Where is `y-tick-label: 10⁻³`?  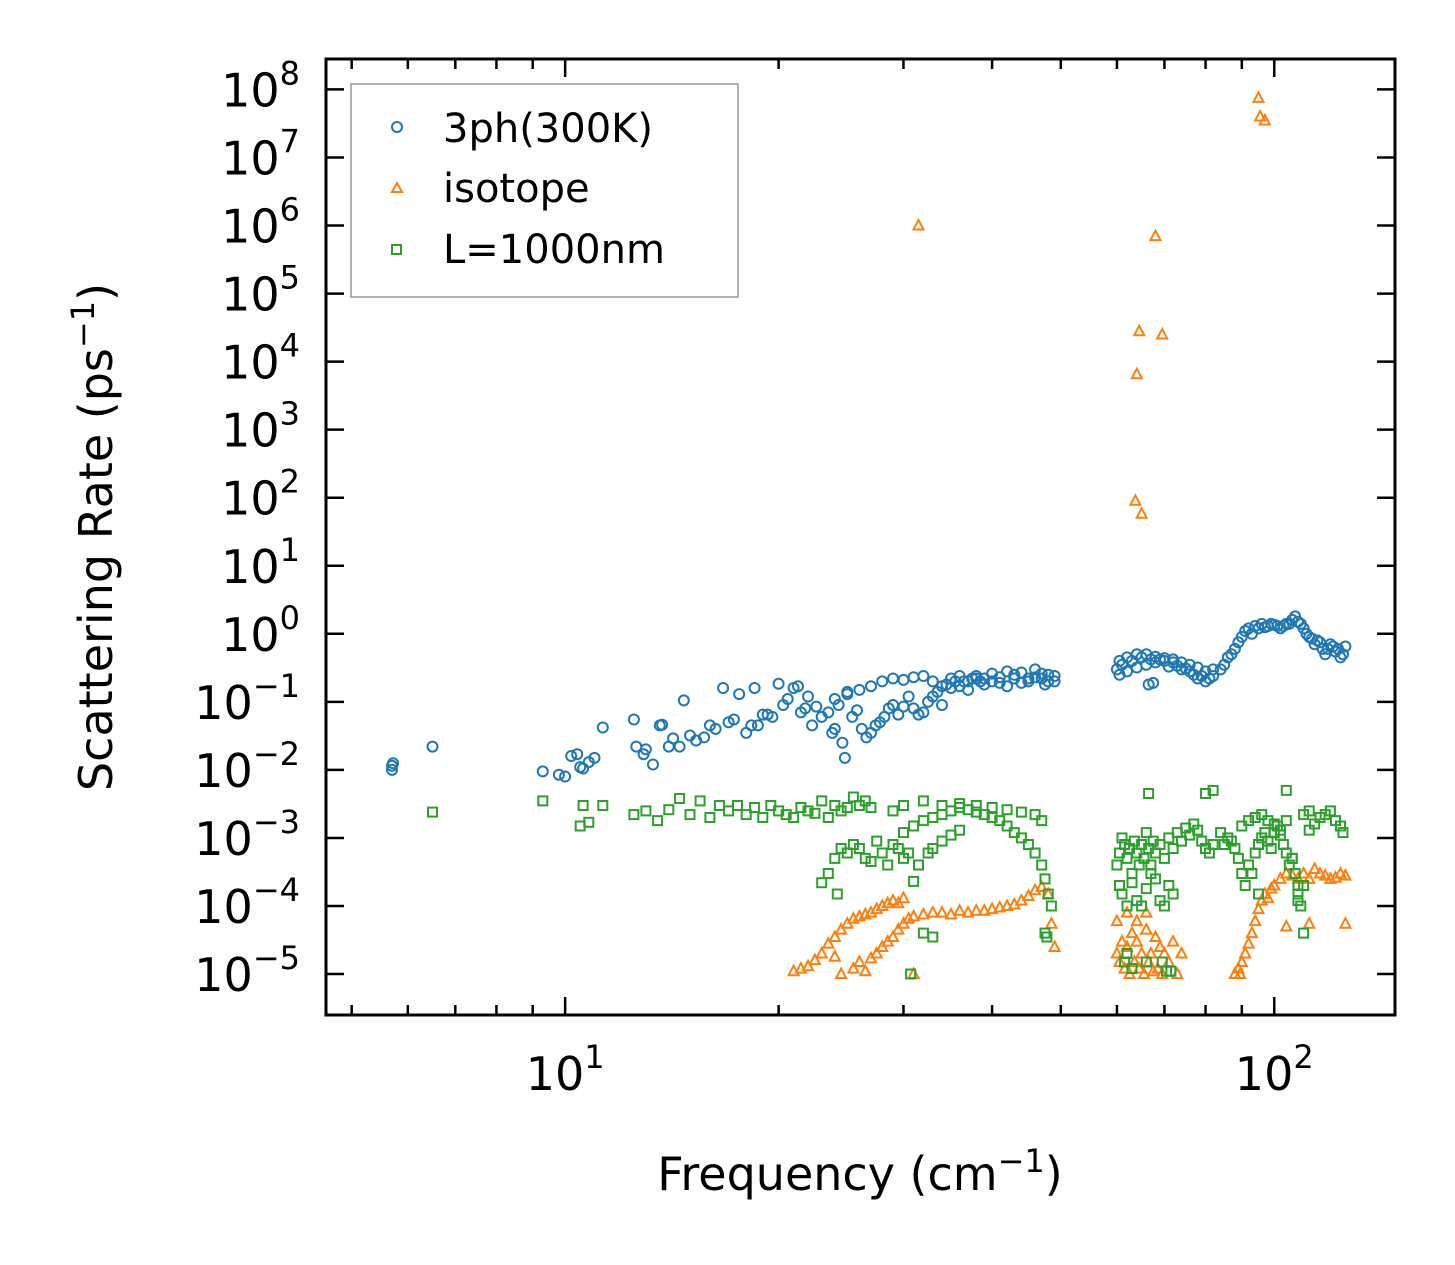
y-tick-label: 10⁻³ is located at coordinates (247, 834).